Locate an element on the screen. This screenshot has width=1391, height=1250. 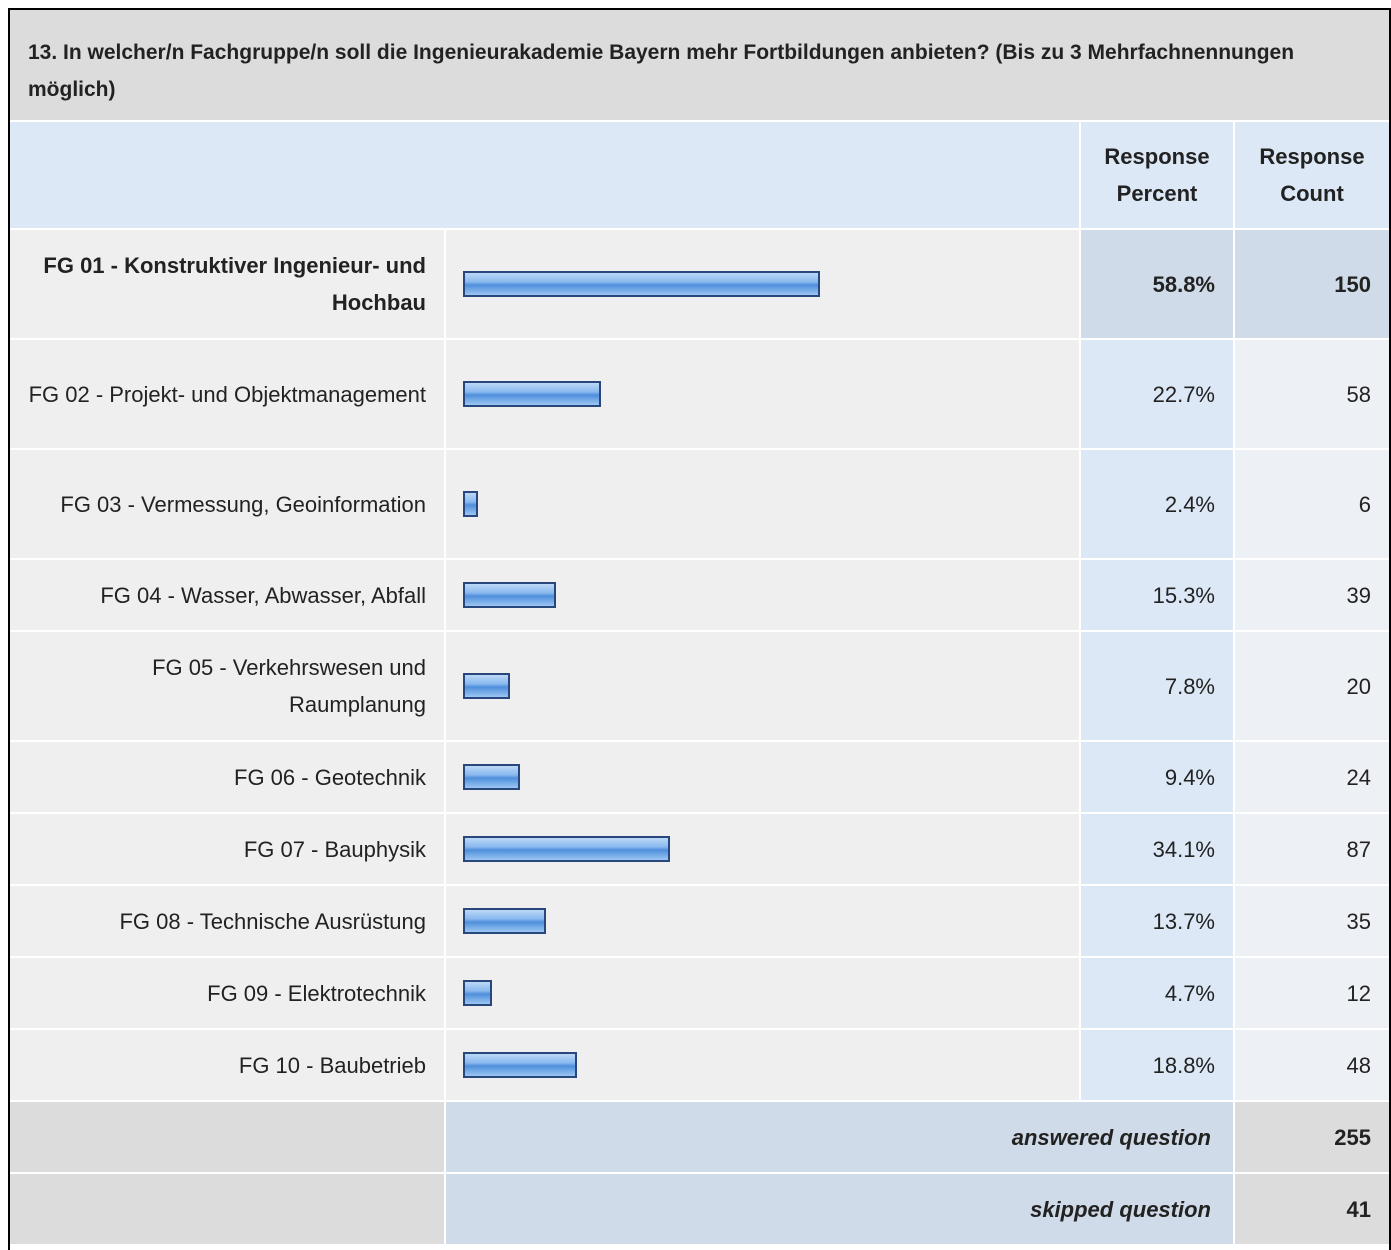
response-percent: 22.7% is located at coordinates (1157, 394).